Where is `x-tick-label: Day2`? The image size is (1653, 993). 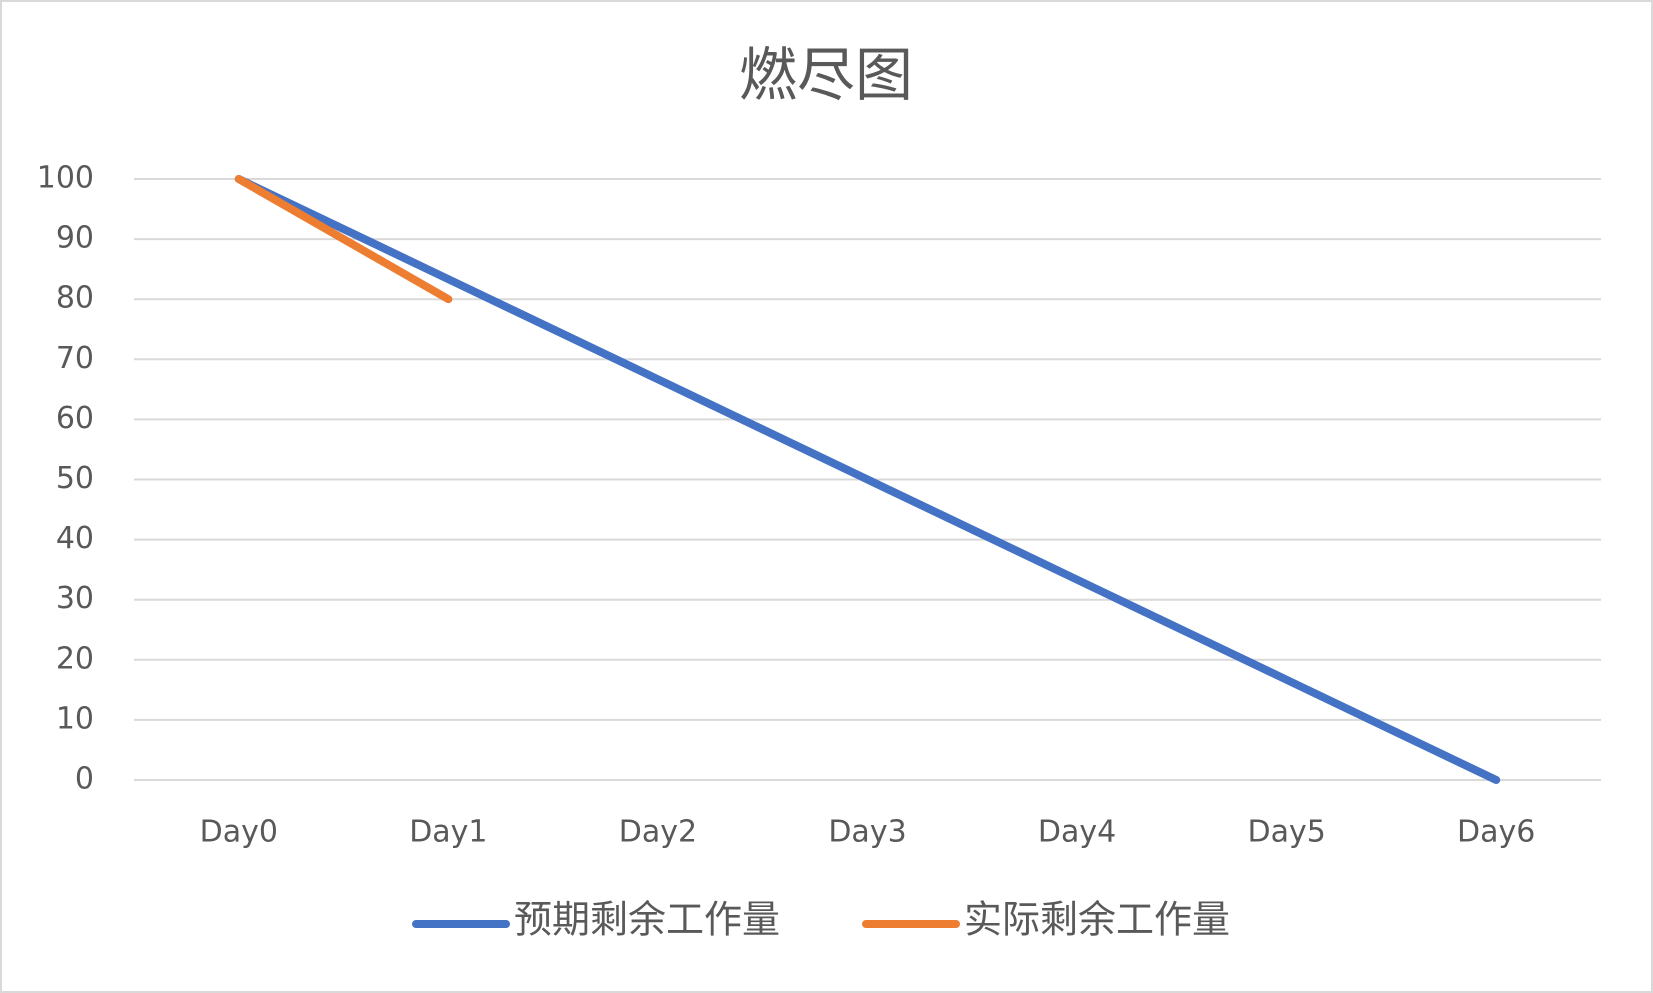
x-tick-label: Day2 is located at coordinates (658, 832).